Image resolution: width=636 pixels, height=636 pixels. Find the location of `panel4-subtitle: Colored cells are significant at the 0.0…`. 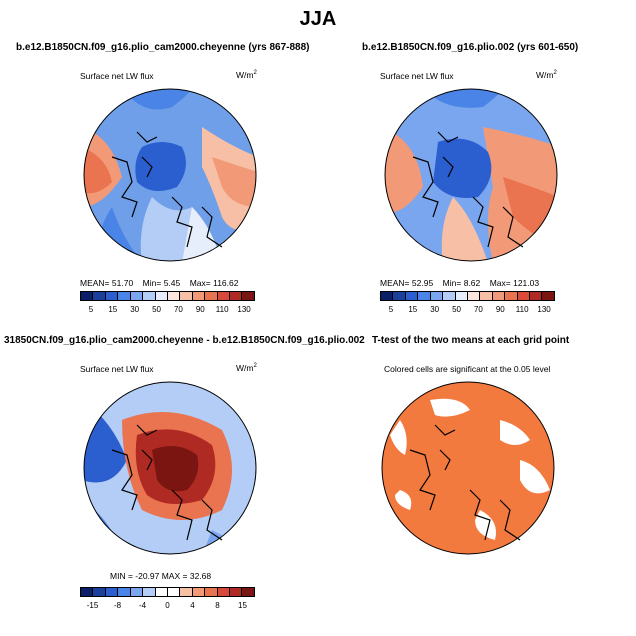

panel4-subtitle: Colored cells are significant at the 0.0… is located at coordinates (467, 369).